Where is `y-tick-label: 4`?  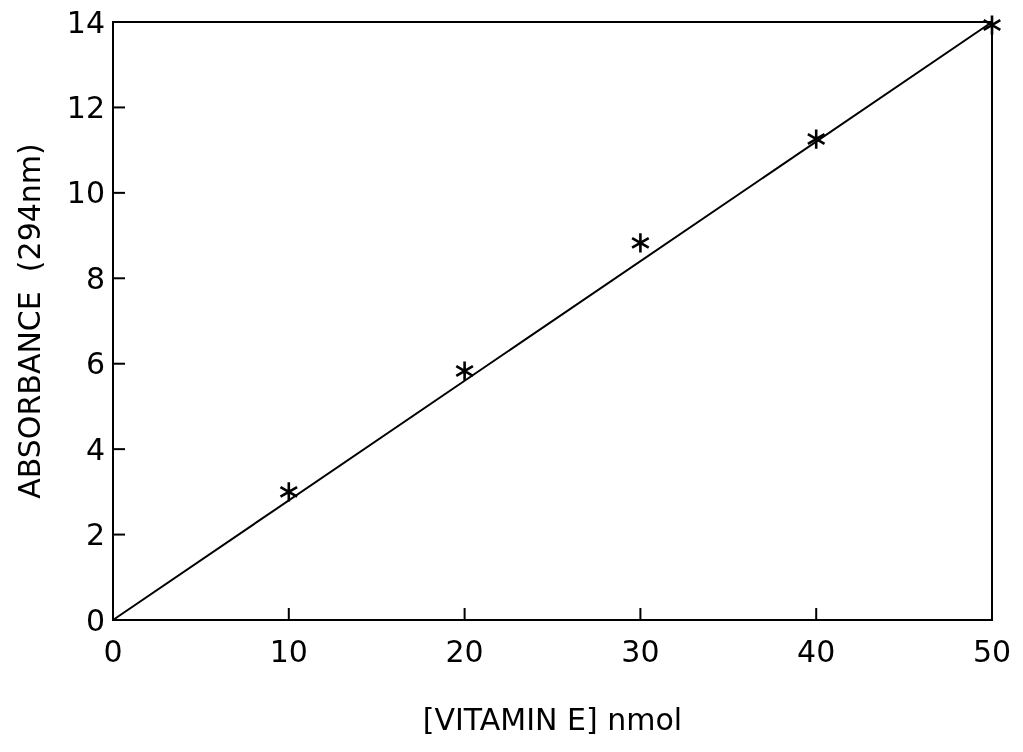 y-tick-label: 4 is located at coordinates (95, 449).